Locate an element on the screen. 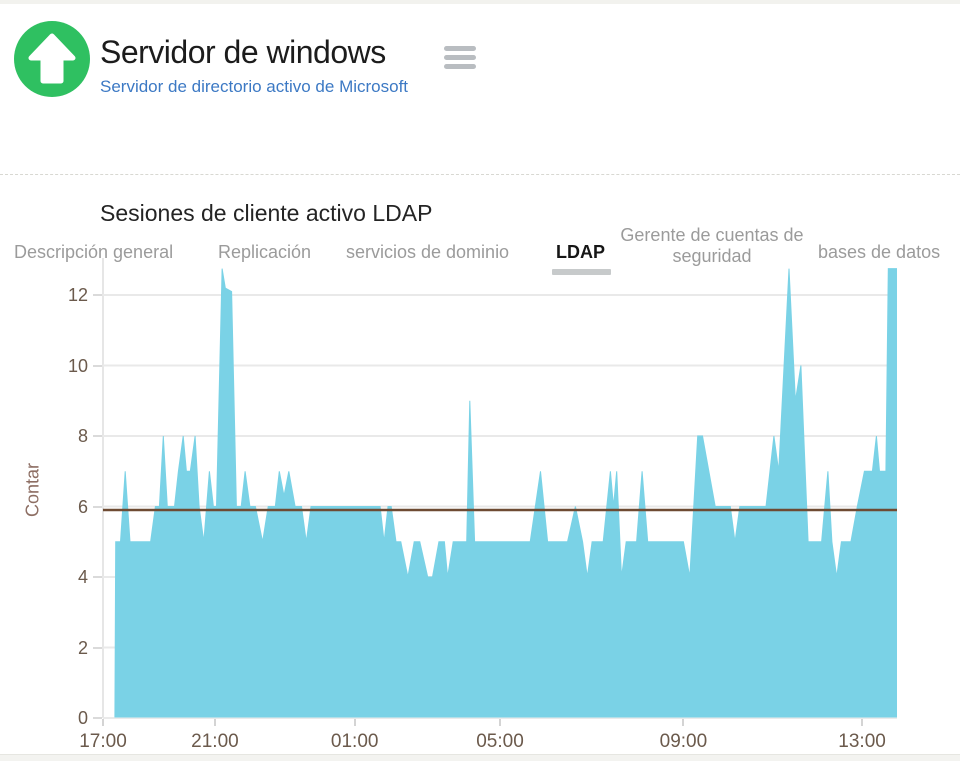  tab-label: Gerente de cuentas de seguridad is located at coordinates (712, 245).